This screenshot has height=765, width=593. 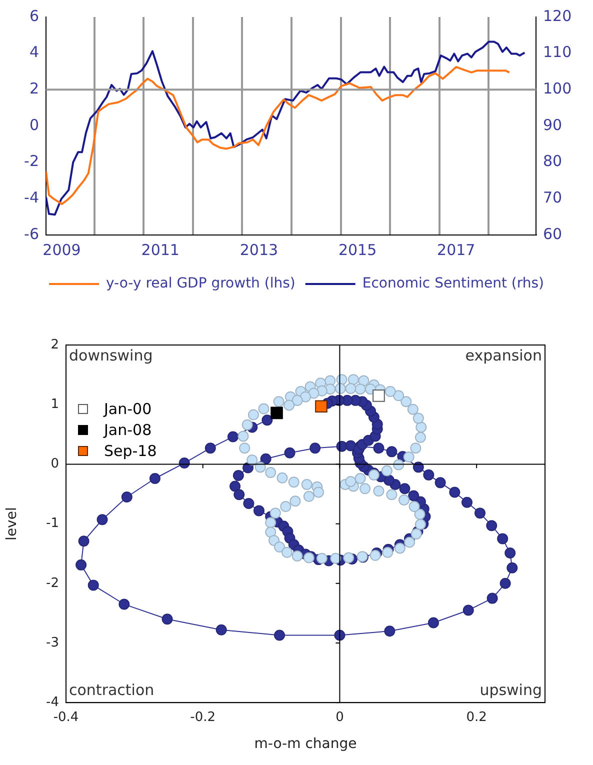 I want to click on y-tick-label: 1, so click(x=54, y=404).